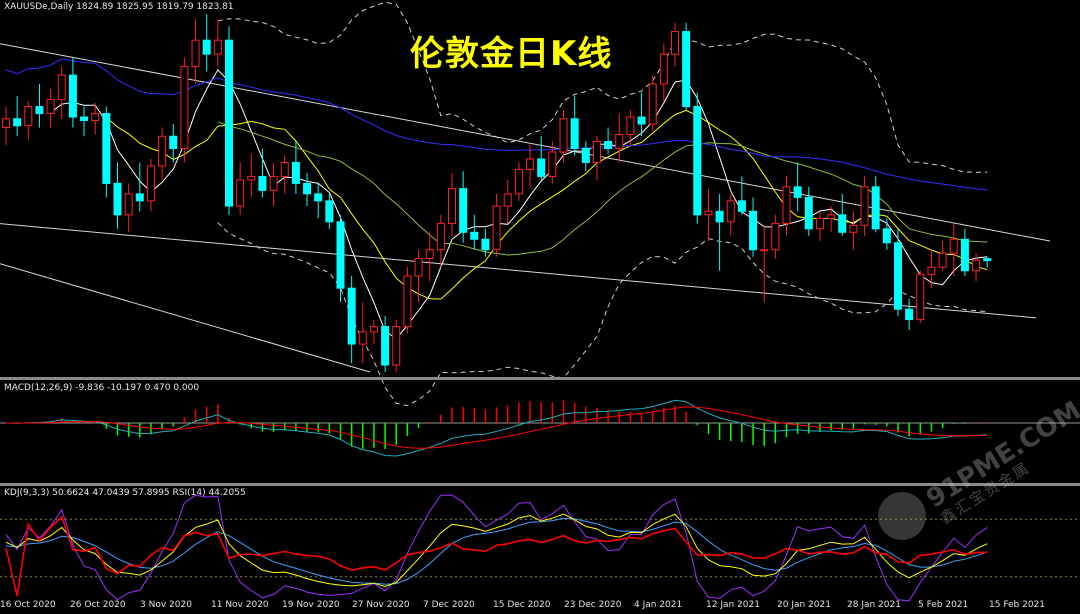 Image resolution: width=1080 pixels, height=614 pixels. Describe the element at coordinates (1017, 605) in the screenshot. I see `date-label: 15 Feb 2021` at that location.